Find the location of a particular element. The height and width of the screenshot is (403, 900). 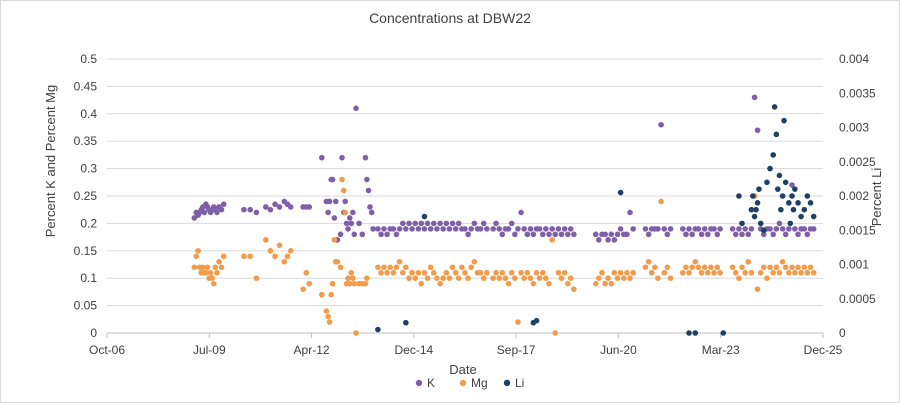

y2-tick-label: 0.0025 is located at coordinates (857, 162).